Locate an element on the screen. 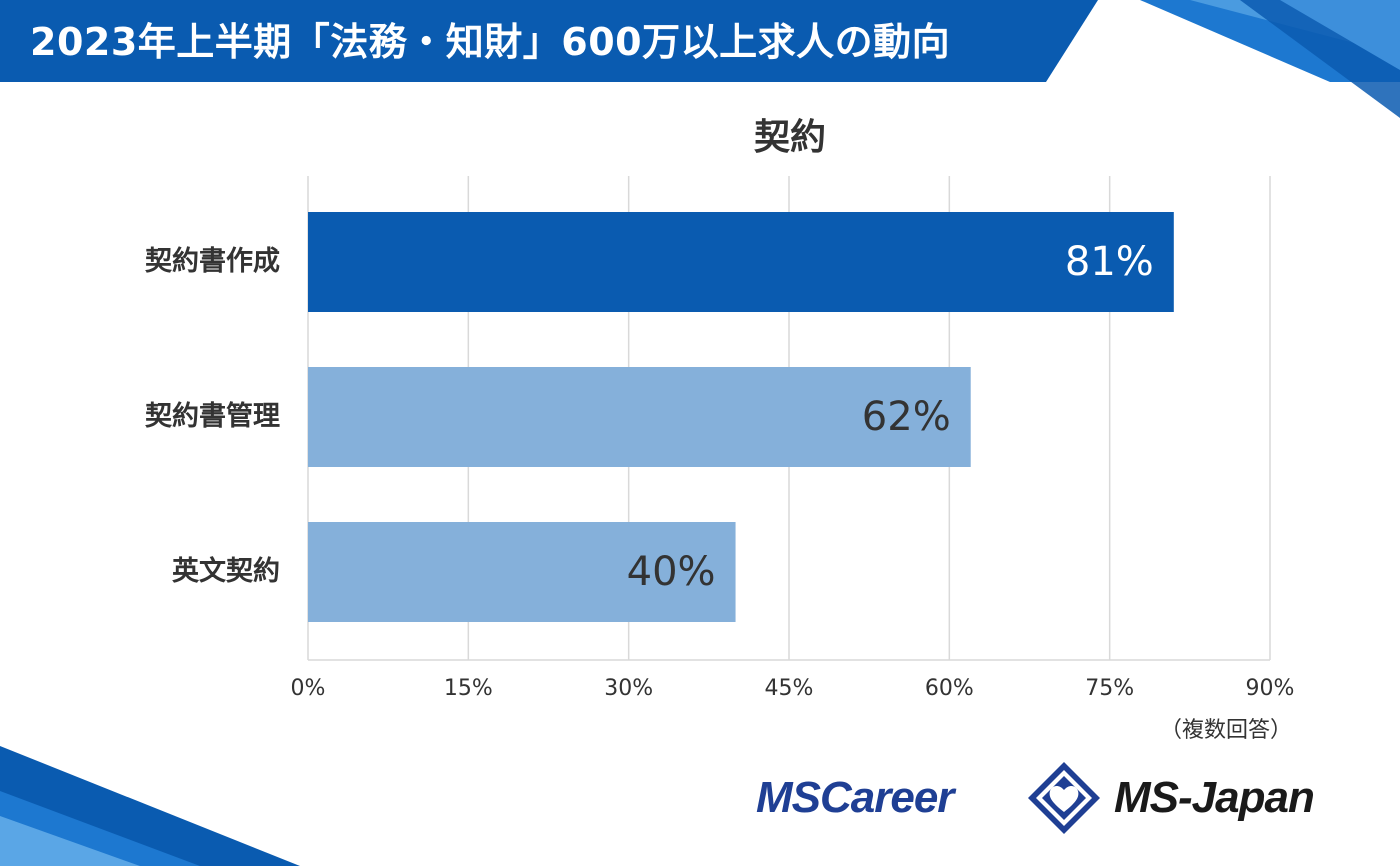 The width and height of the screenshot is (1400, 866). ms-japan-logo: MS-Japan is located at coordinates (1214, 797).